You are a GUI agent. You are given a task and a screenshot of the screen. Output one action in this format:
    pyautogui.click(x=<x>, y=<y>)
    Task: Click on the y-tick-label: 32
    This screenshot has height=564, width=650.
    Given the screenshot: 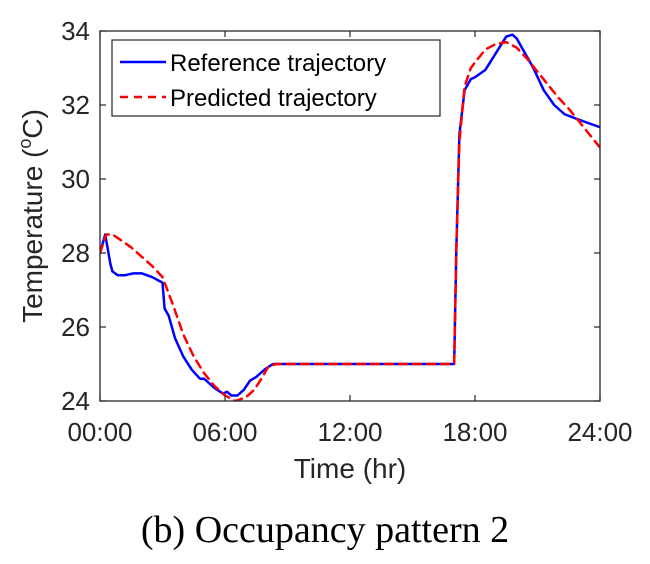 What is the action you would take?
    pyautogui.click(x=75, y=105)
    